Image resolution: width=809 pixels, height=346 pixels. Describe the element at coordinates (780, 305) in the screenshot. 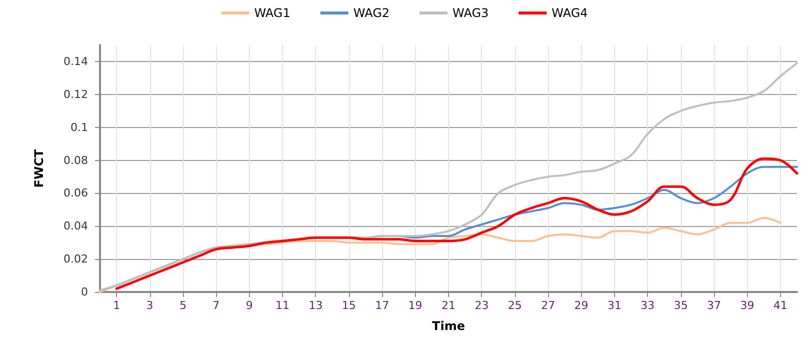

I see `x-tick-label: 41` at that location.